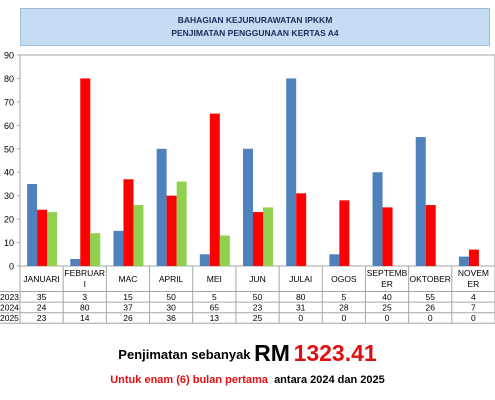  I want to click on data-label-2023-10: 4, so click(473, 297).